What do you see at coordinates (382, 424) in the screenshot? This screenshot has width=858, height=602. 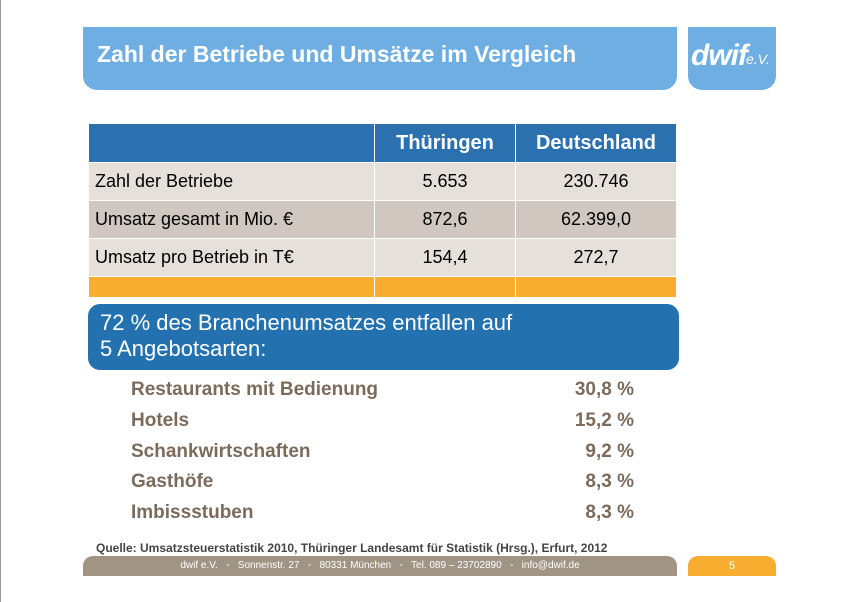 I see `list-item: Hotels 15,2 %` at bounding box center [382, 424].